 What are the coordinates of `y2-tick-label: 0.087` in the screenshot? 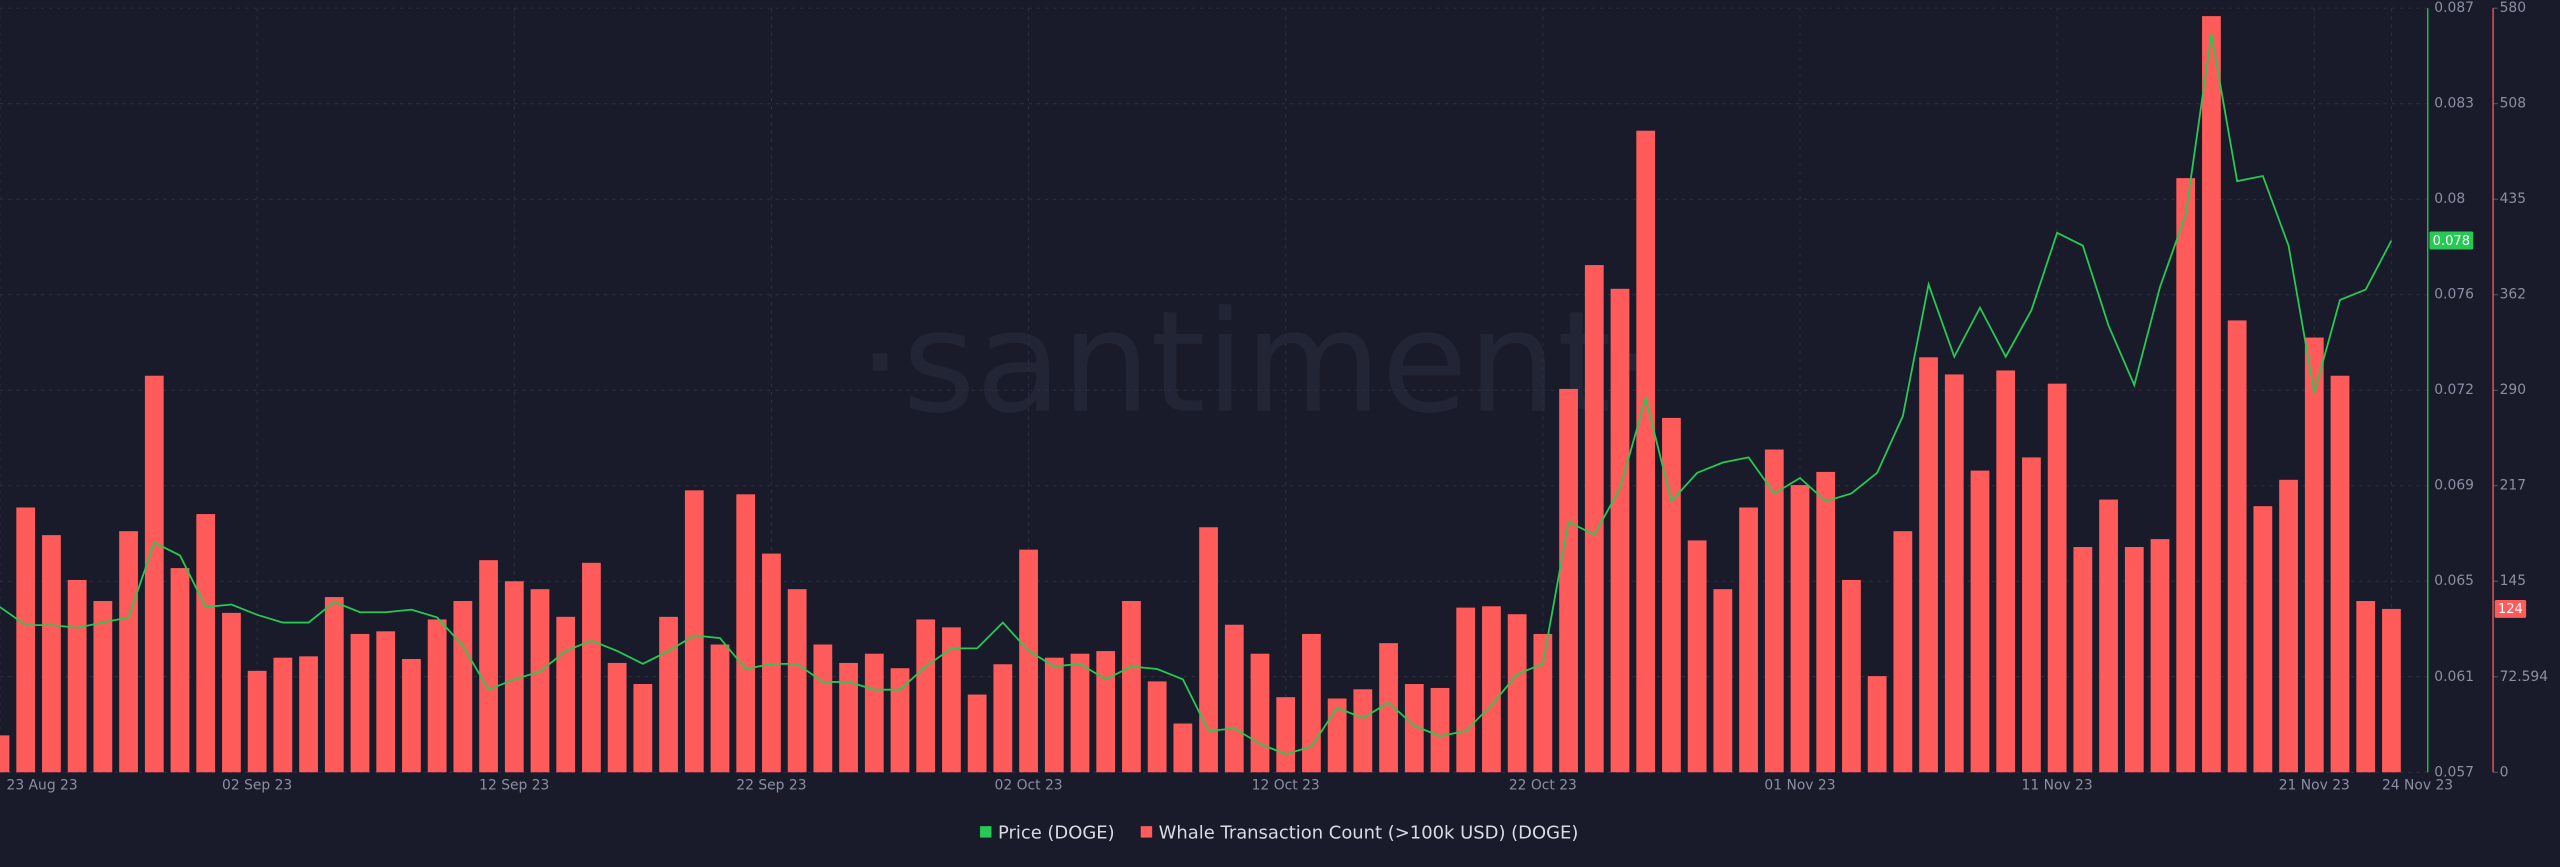 It's located at (2454, 8).